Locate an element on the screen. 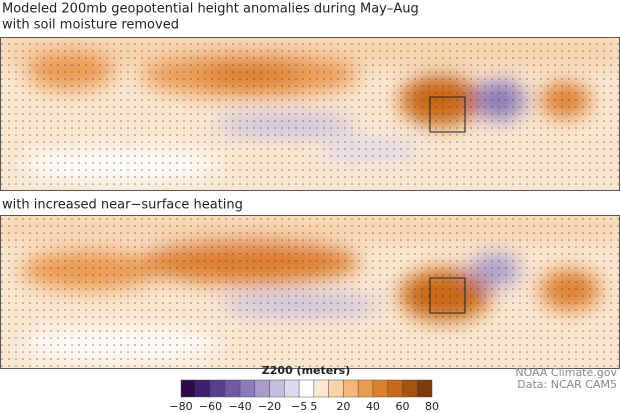  colorbar-tick-label: −80 is located at coordinates (180, 406).